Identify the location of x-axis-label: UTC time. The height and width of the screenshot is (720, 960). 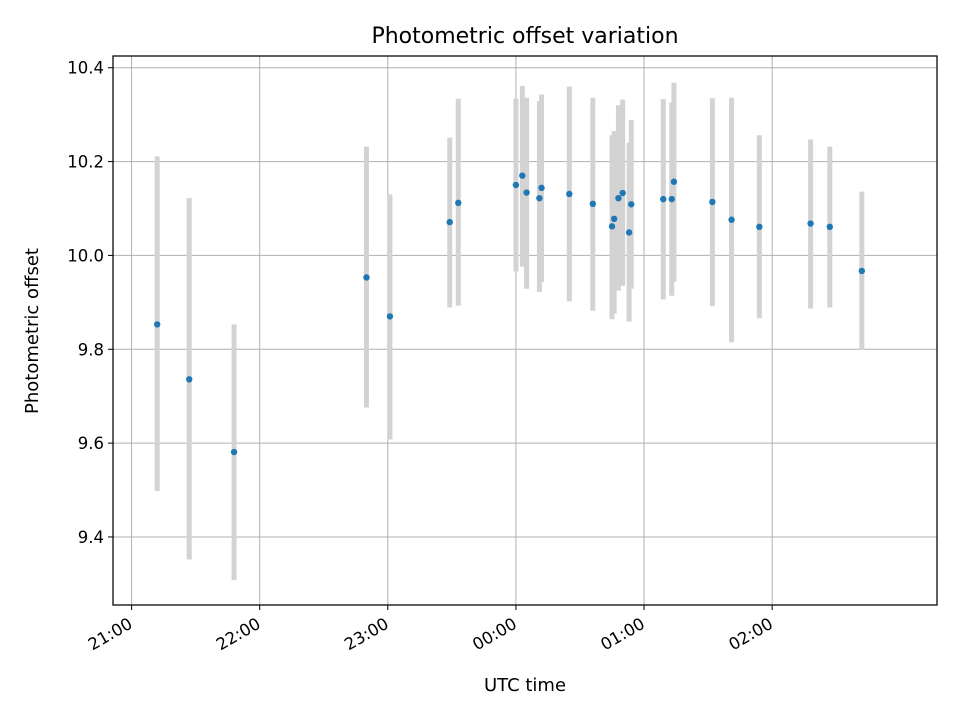
(525, 685).